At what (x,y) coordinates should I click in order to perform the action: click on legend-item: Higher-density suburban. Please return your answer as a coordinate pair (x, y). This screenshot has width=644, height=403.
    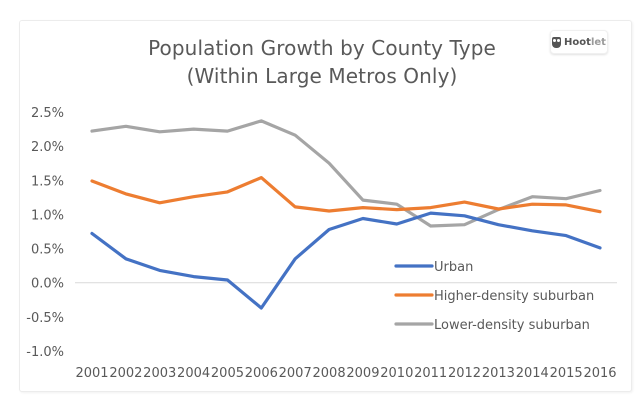
    Looking at the image, I should click on (494, 296).